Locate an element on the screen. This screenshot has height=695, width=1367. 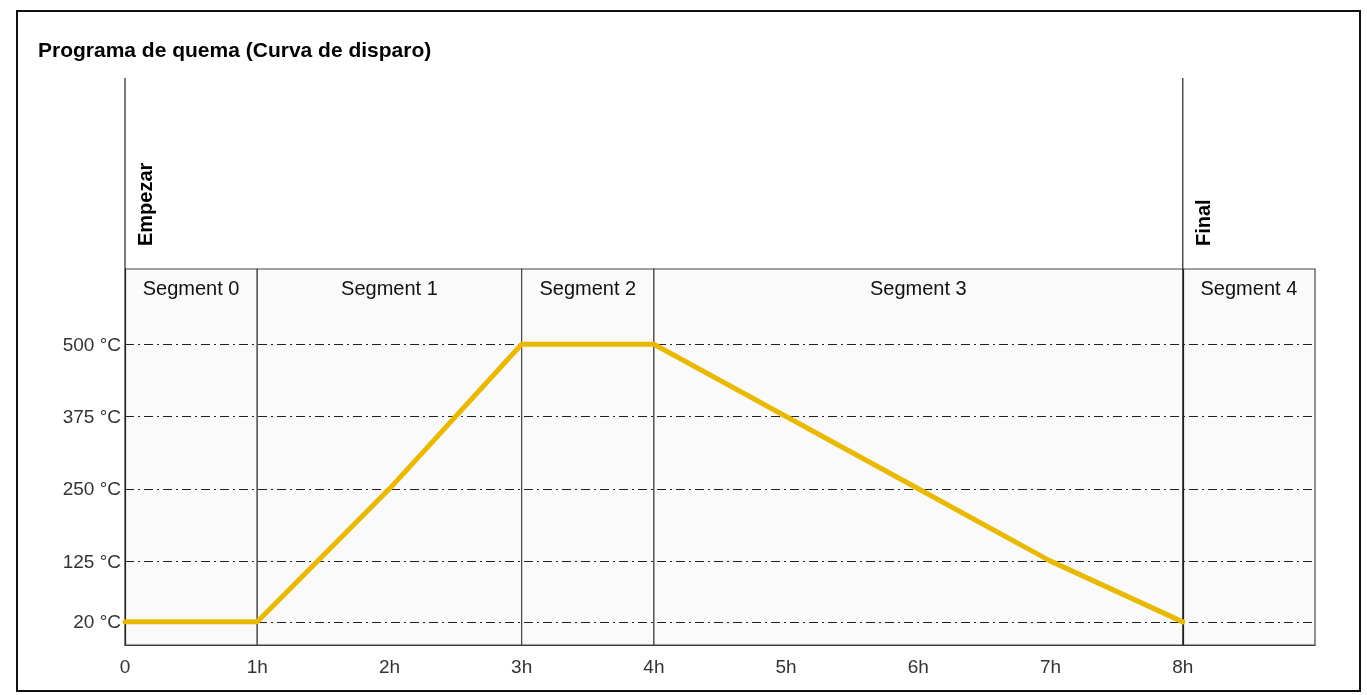
y-tick-label: 375 °C is located at coordinates (91, 417).